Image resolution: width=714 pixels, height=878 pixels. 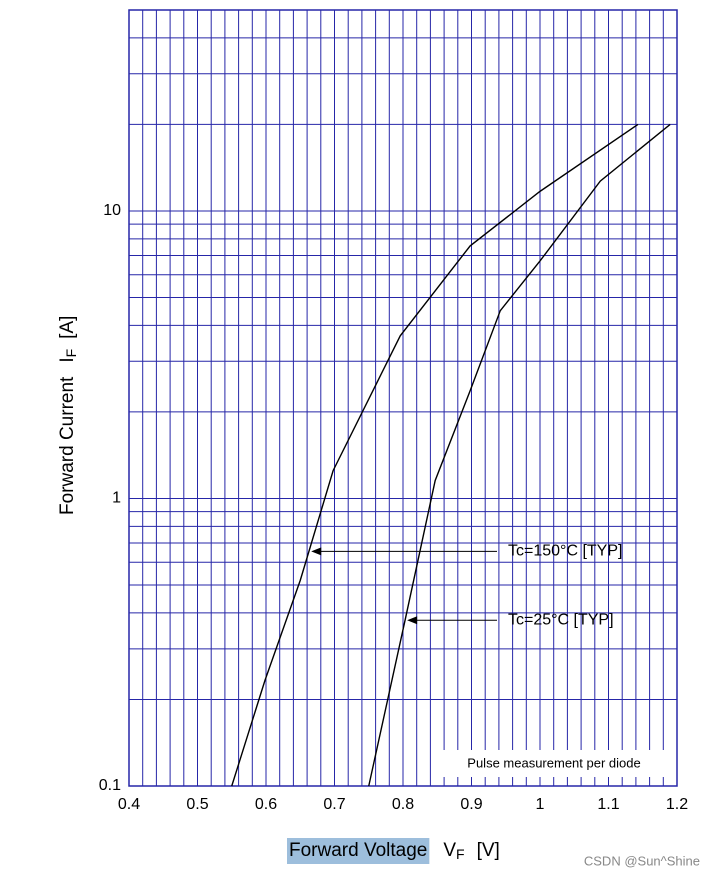 I want to click on watermark: CSDN @Sun^Shine, so click(x=642, y=860).